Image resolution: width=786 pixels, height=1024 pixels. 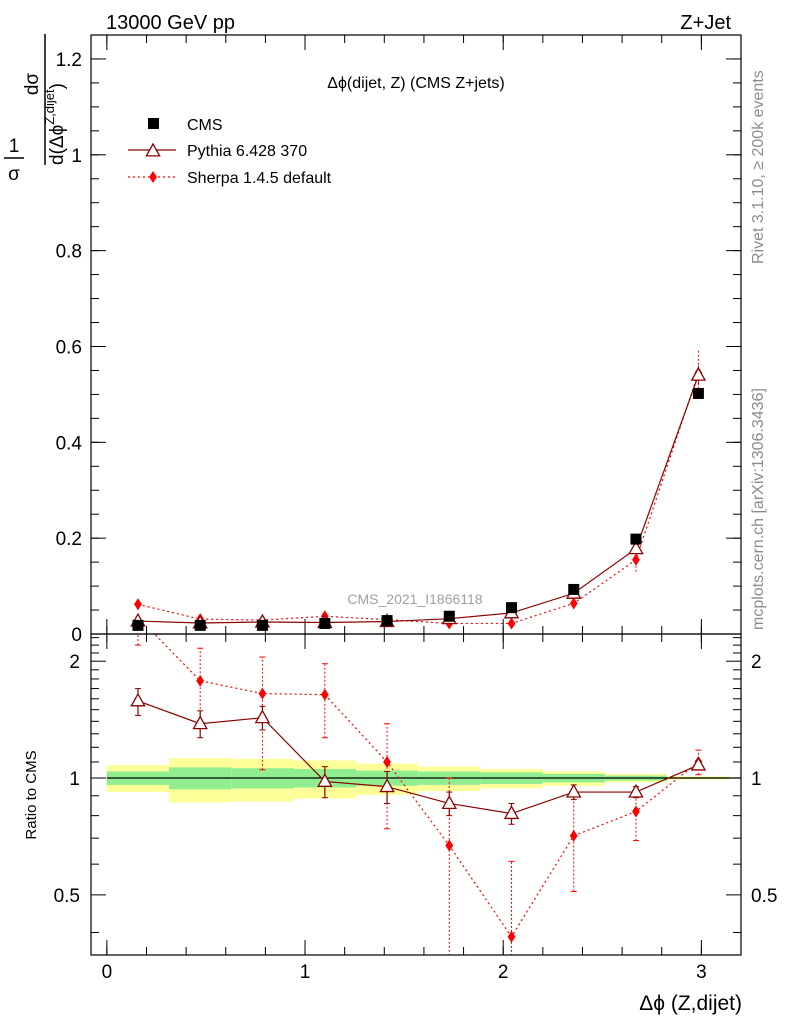 What do you see at coordinates (503, 972) in the screenshot?
I see `x-tick-label: 2` at bounding box center [503, 972].